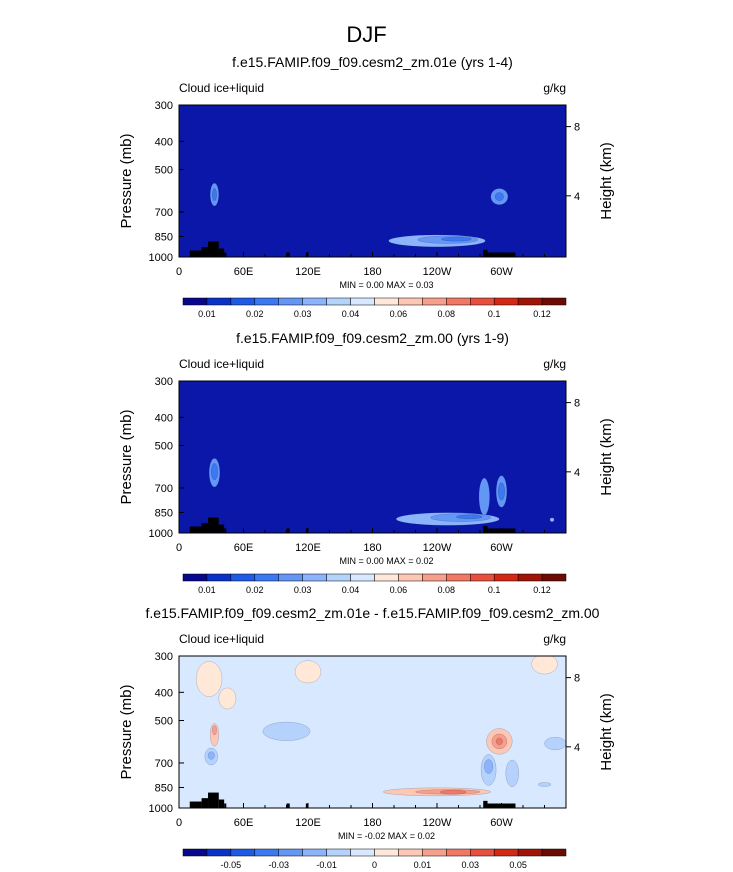 The image size is (733, 872). Describe the element at coordinates (366, 34) in the screenshot. I see `page-title: DJF` at that location.